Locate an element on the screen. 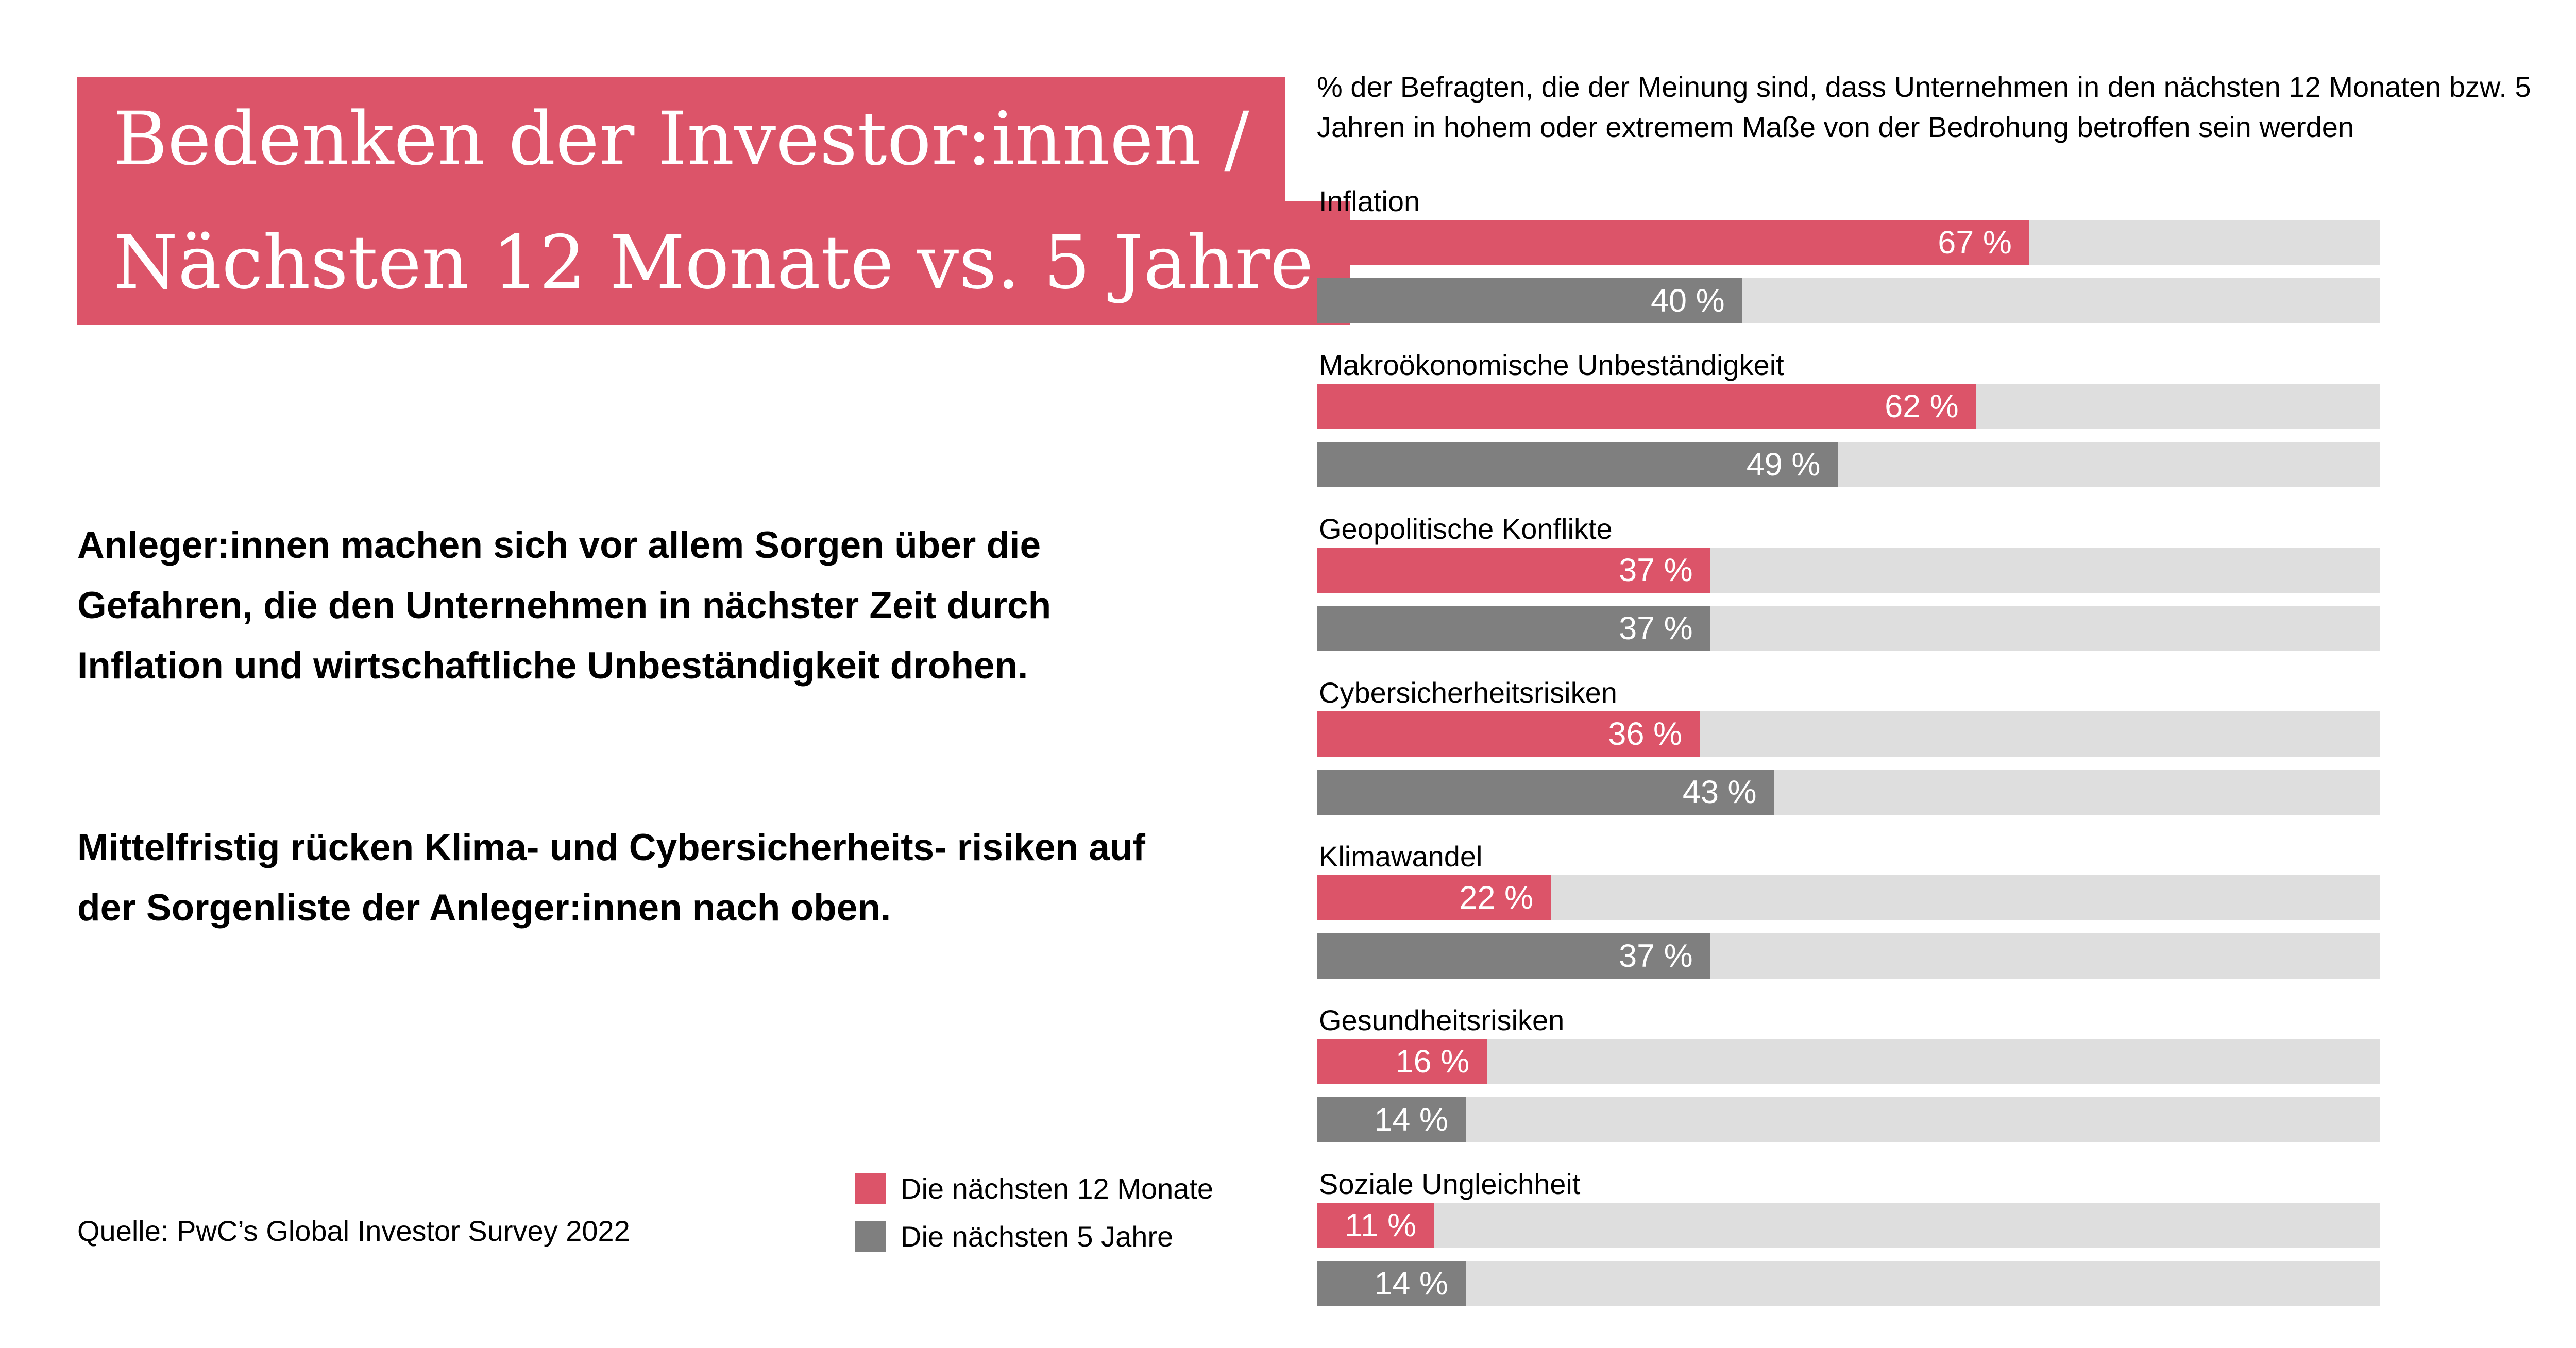 This screenshot has height=1348, width=2576. category-label: Cybersicherheitsrisiken is located at coordinates (1468, 692).